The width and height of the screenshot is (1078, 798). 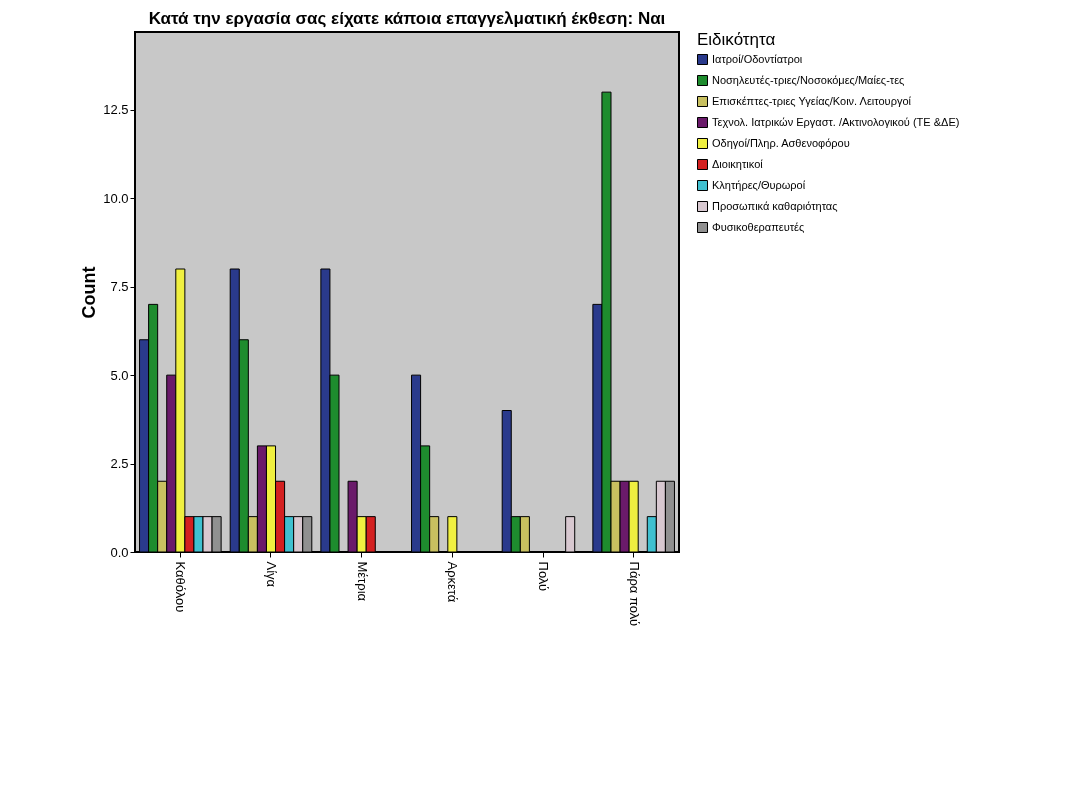 What do you see at coordinates (271, 574) in the screenshot?
I see `x-tick-label: Λίγα` at bounding box center [271, 574].